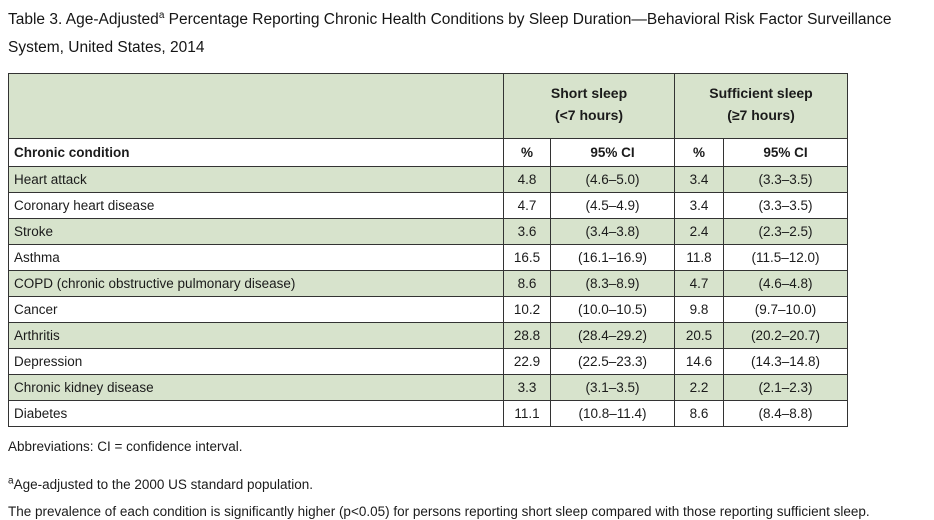  I want to click on chronic-condition-column-header: Chronic condition, so click(256, 152).